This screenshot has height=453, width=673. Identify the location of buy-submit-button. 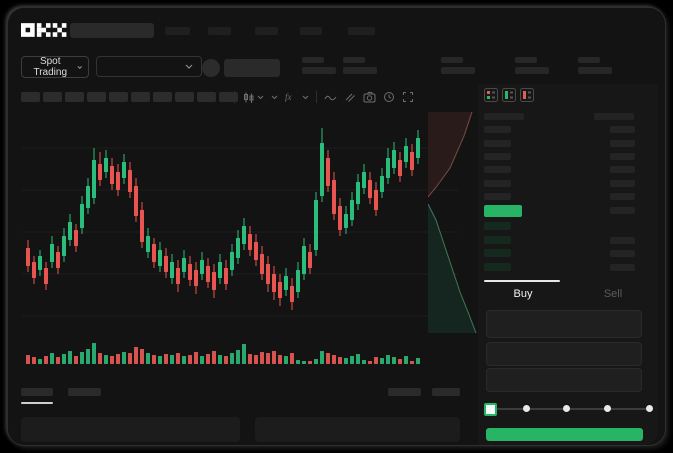
(564, 434).